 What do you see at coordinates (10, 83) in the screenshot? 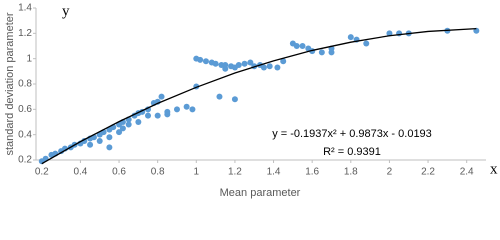
I see `y-axis-title: standard deviation parameter` at bounding box center [10, 83].